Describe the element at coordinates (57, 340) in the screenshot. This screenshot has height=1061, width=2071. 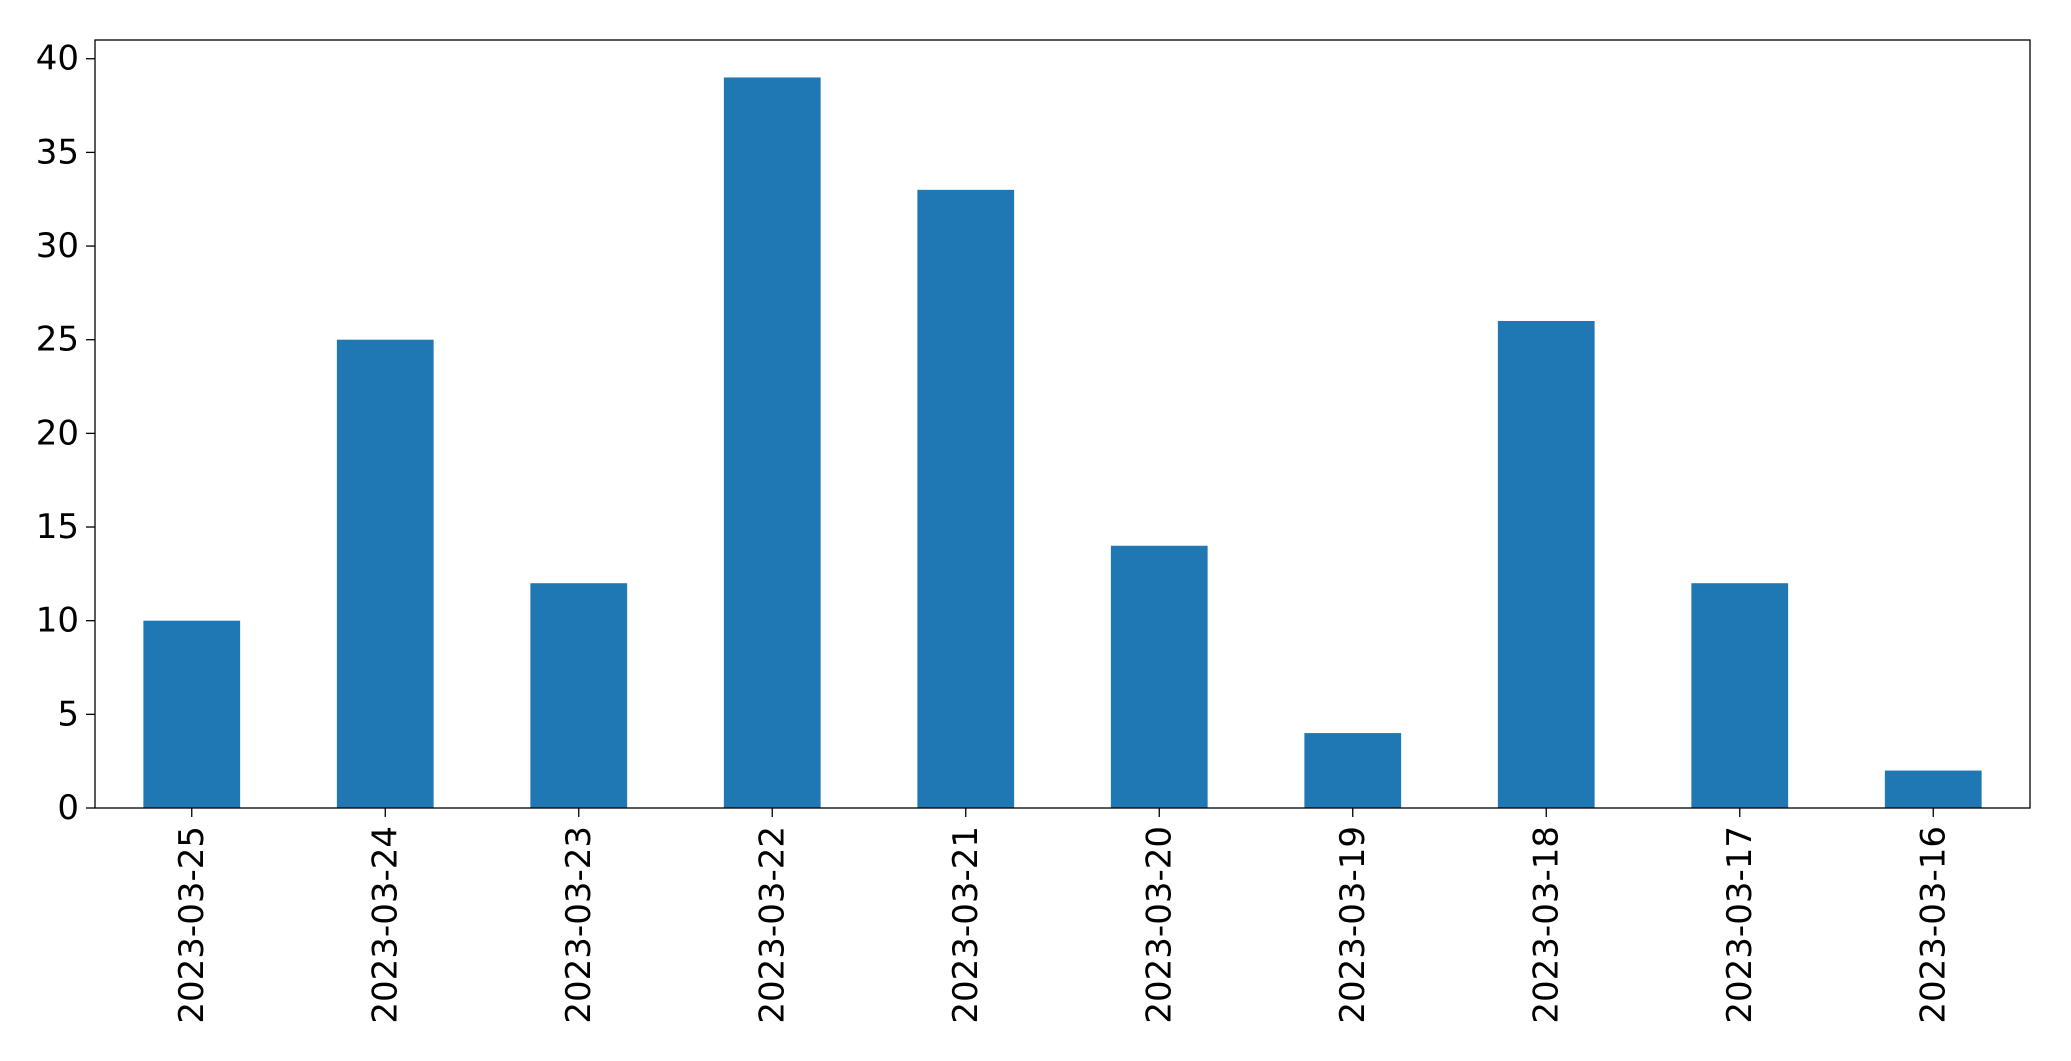
I see `y-tick-label: 25` at that location.